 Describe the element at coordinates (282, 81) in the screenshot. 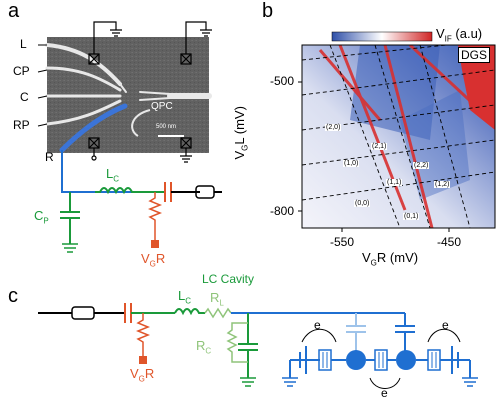

I see `ytick-500: -500` at that location.